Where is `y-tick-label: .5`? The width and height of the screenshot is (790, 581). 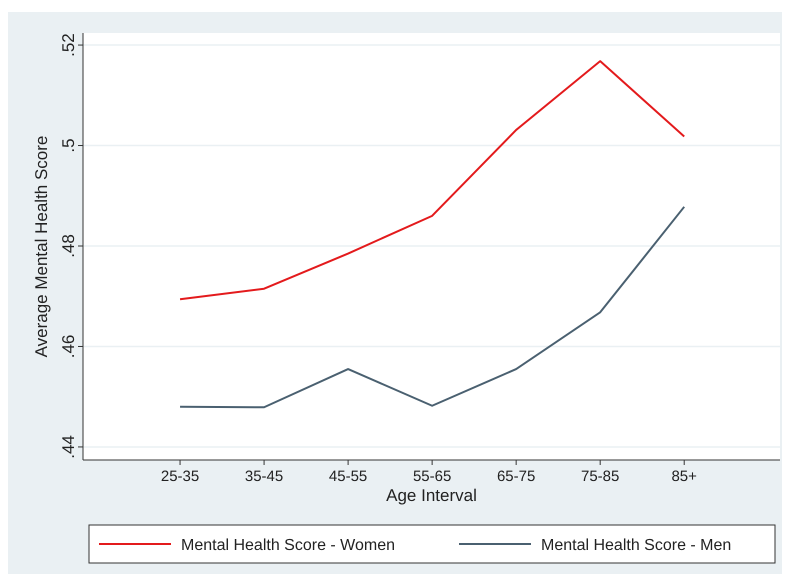 y-tick-label: .5 is located at coordinates (68, 145).